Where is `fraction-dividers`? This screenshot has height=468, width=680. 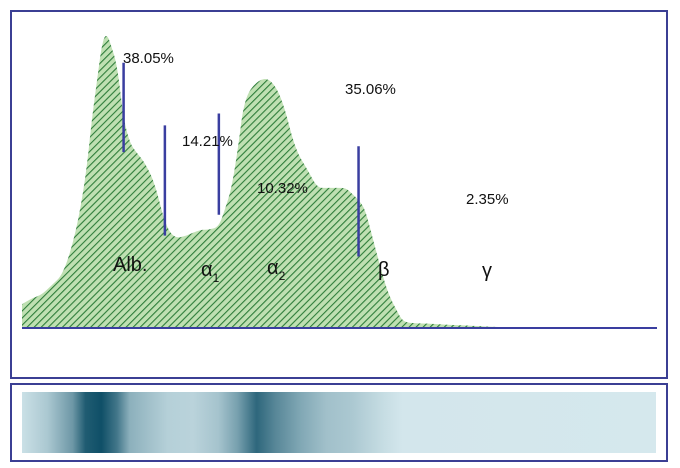
fraction-dividers is located at coordinates (241, 159).